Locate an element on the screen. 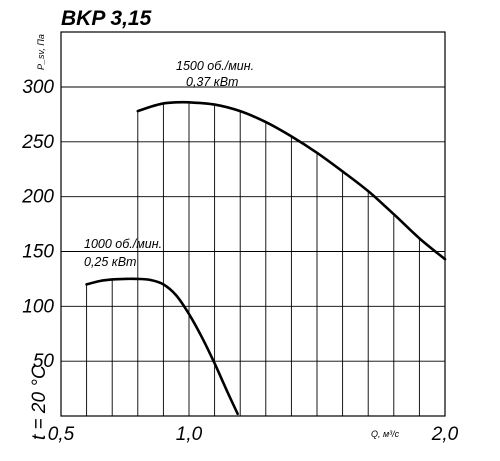 The width and height of the screenshot is (500, 461). y-tick-label: 150 is located at coordinates (38, 252).